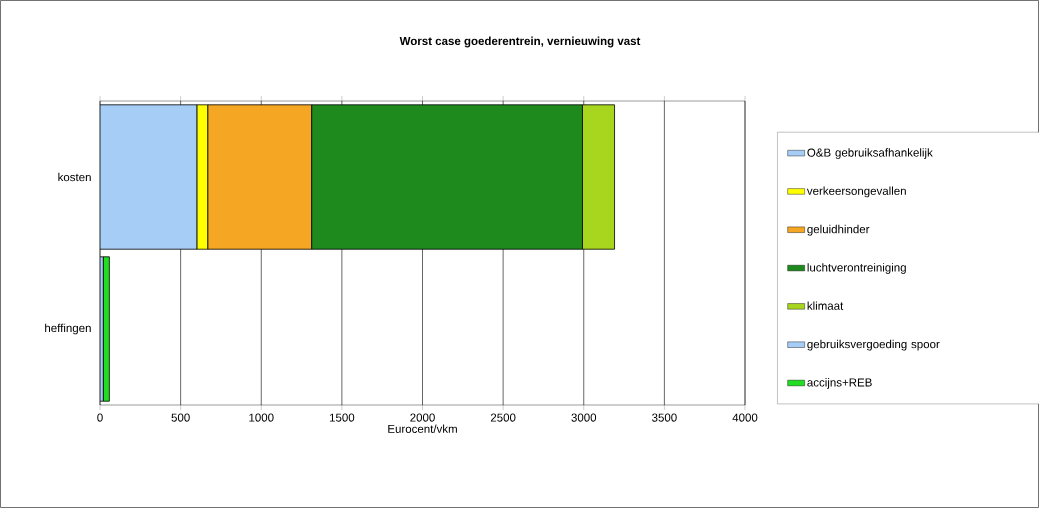  What do you see at coordinates (873, 345) in the screenshot?
I see `legend-label: gebruiksvergoeding spoor` at bounding box center [873, 345].